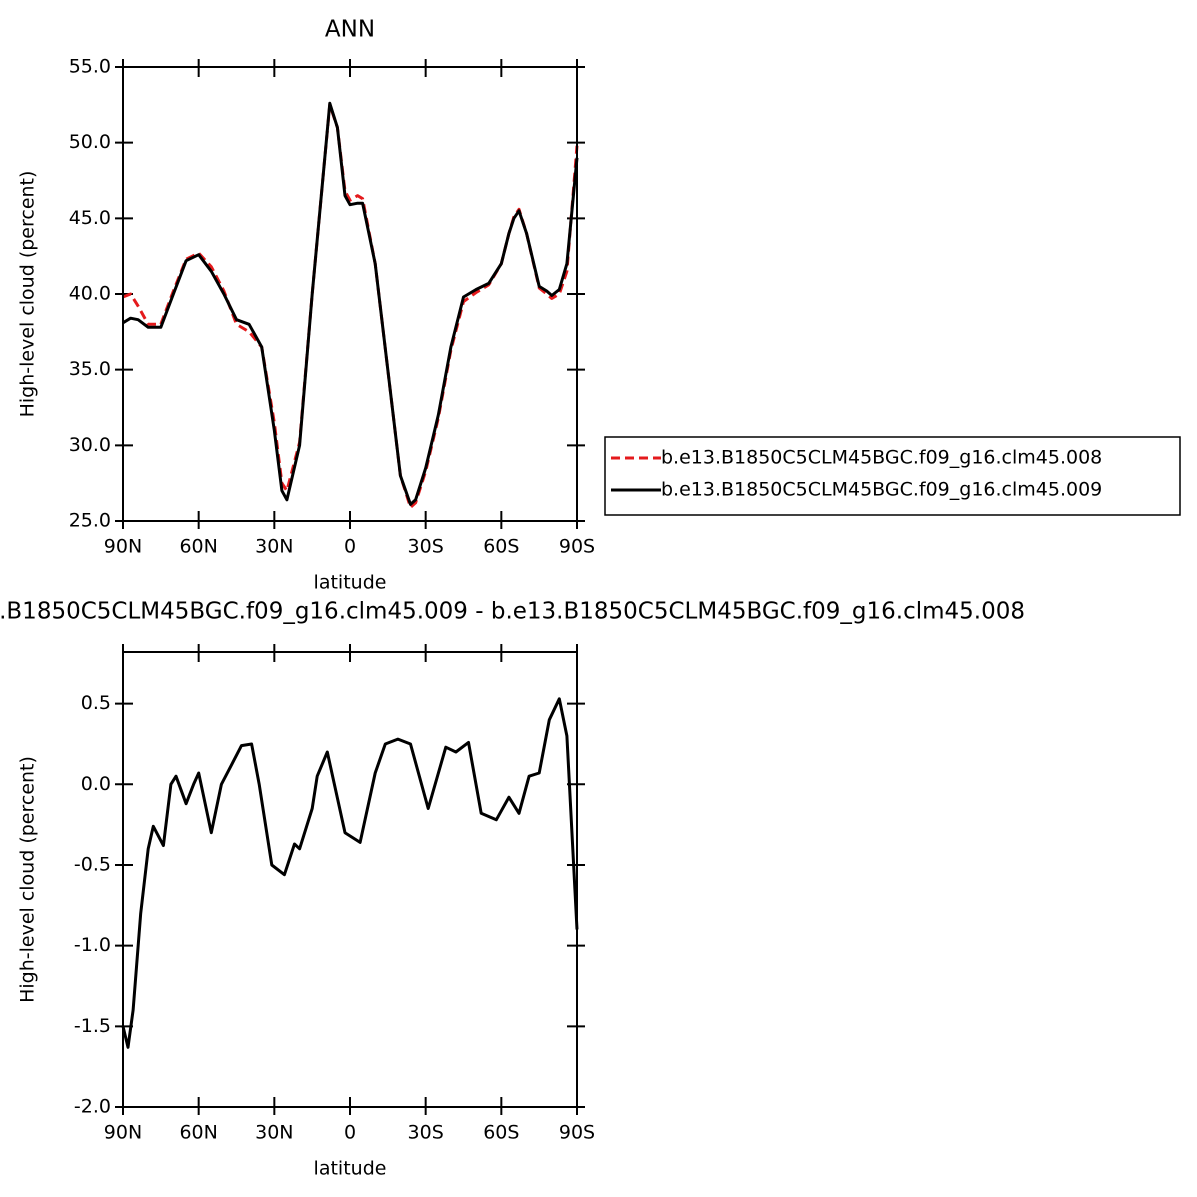 The width and height of the screenshot is (1197, 1197). Describe the element at coordinates (90, 445) in the screenshot. I see `y-tick-label: 30.0` at that location.